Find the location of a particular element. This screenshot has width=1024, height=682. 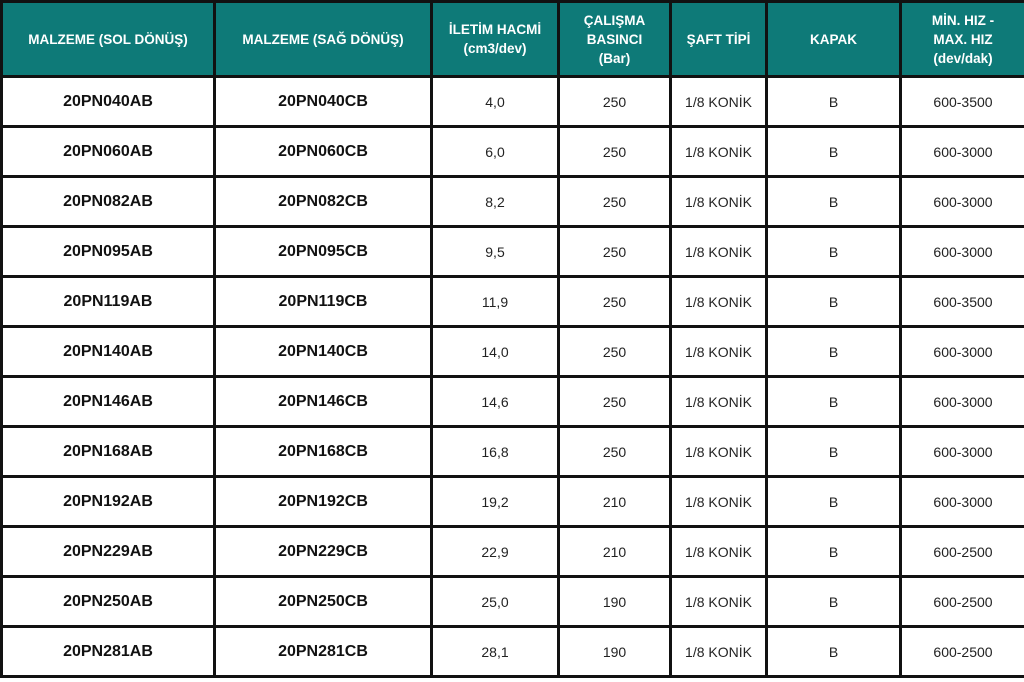

cell-left-rotation-code: 20PN250AB is located at coordinates (108, 601).